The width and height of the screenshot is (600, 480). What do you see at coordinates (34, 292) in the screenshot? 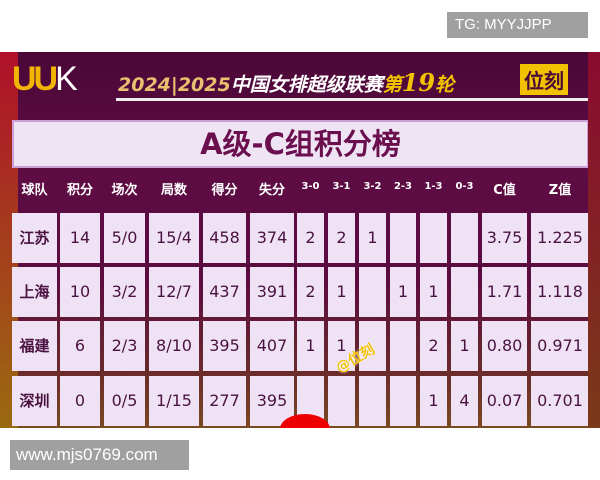
I see `team-name: 上海` at bounding box center [34, 292].